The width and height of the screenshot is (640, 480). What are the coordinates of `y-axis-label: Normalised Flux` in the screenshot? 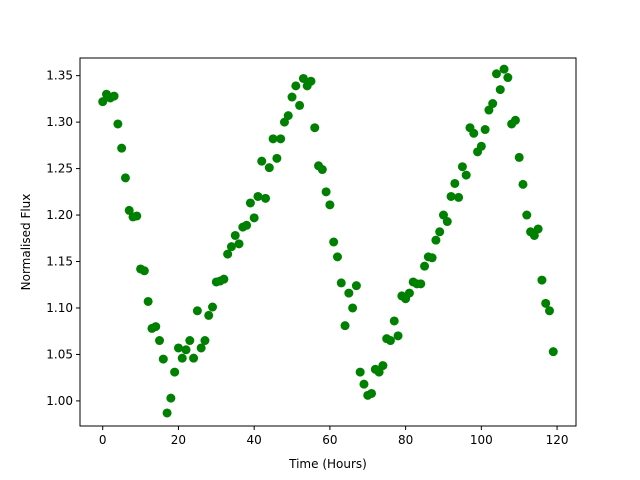 It's located at (26, 242).